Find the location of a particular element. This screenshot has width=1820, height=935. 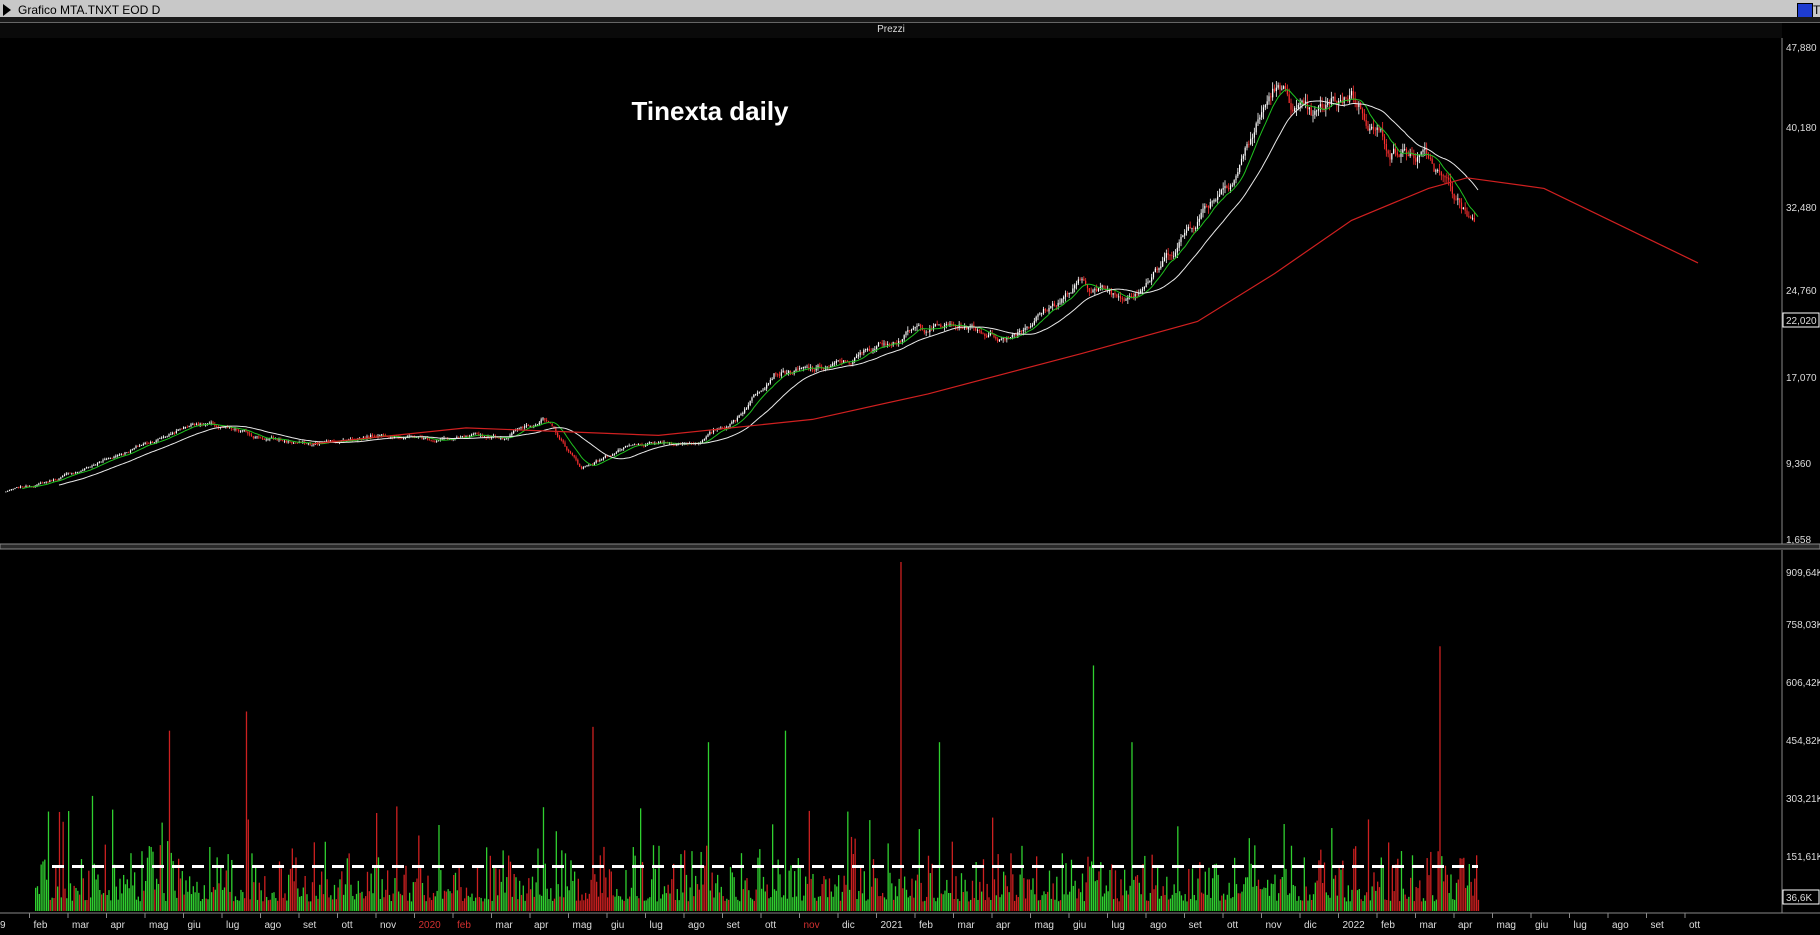

time-tick-label: ott is located at coordinates (1232, 925).